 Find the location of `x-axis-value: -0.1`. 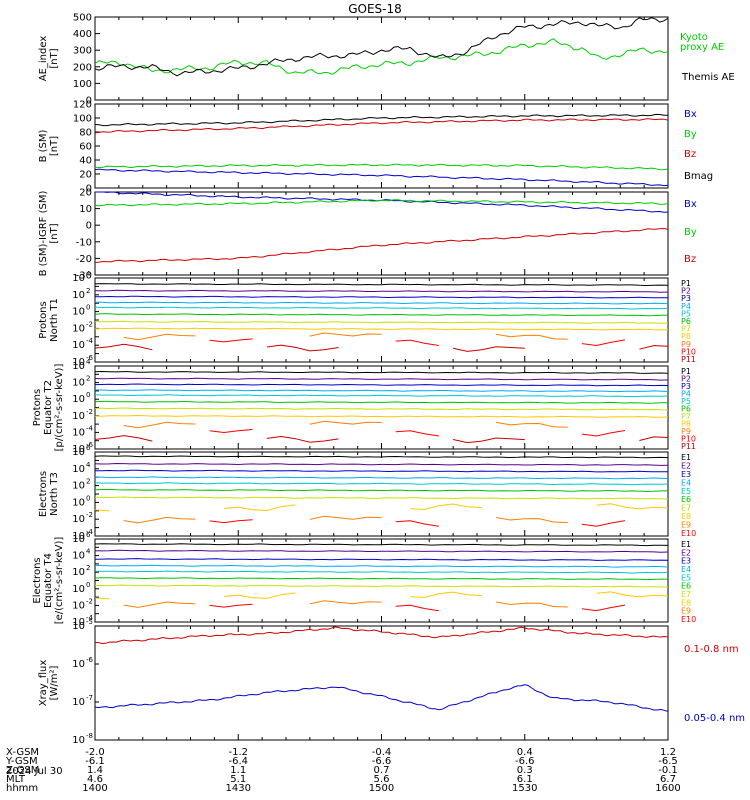

x-axis-value: -0.1 is located at coordinates (668, 770).